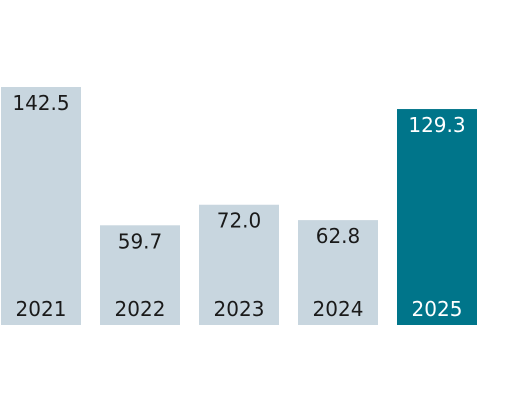 The height and width of the screenshot is (405, 505). Describe the element at coordinates (40, 103) in the screenshot. I see `value-label-2021: 142.5` at that location.